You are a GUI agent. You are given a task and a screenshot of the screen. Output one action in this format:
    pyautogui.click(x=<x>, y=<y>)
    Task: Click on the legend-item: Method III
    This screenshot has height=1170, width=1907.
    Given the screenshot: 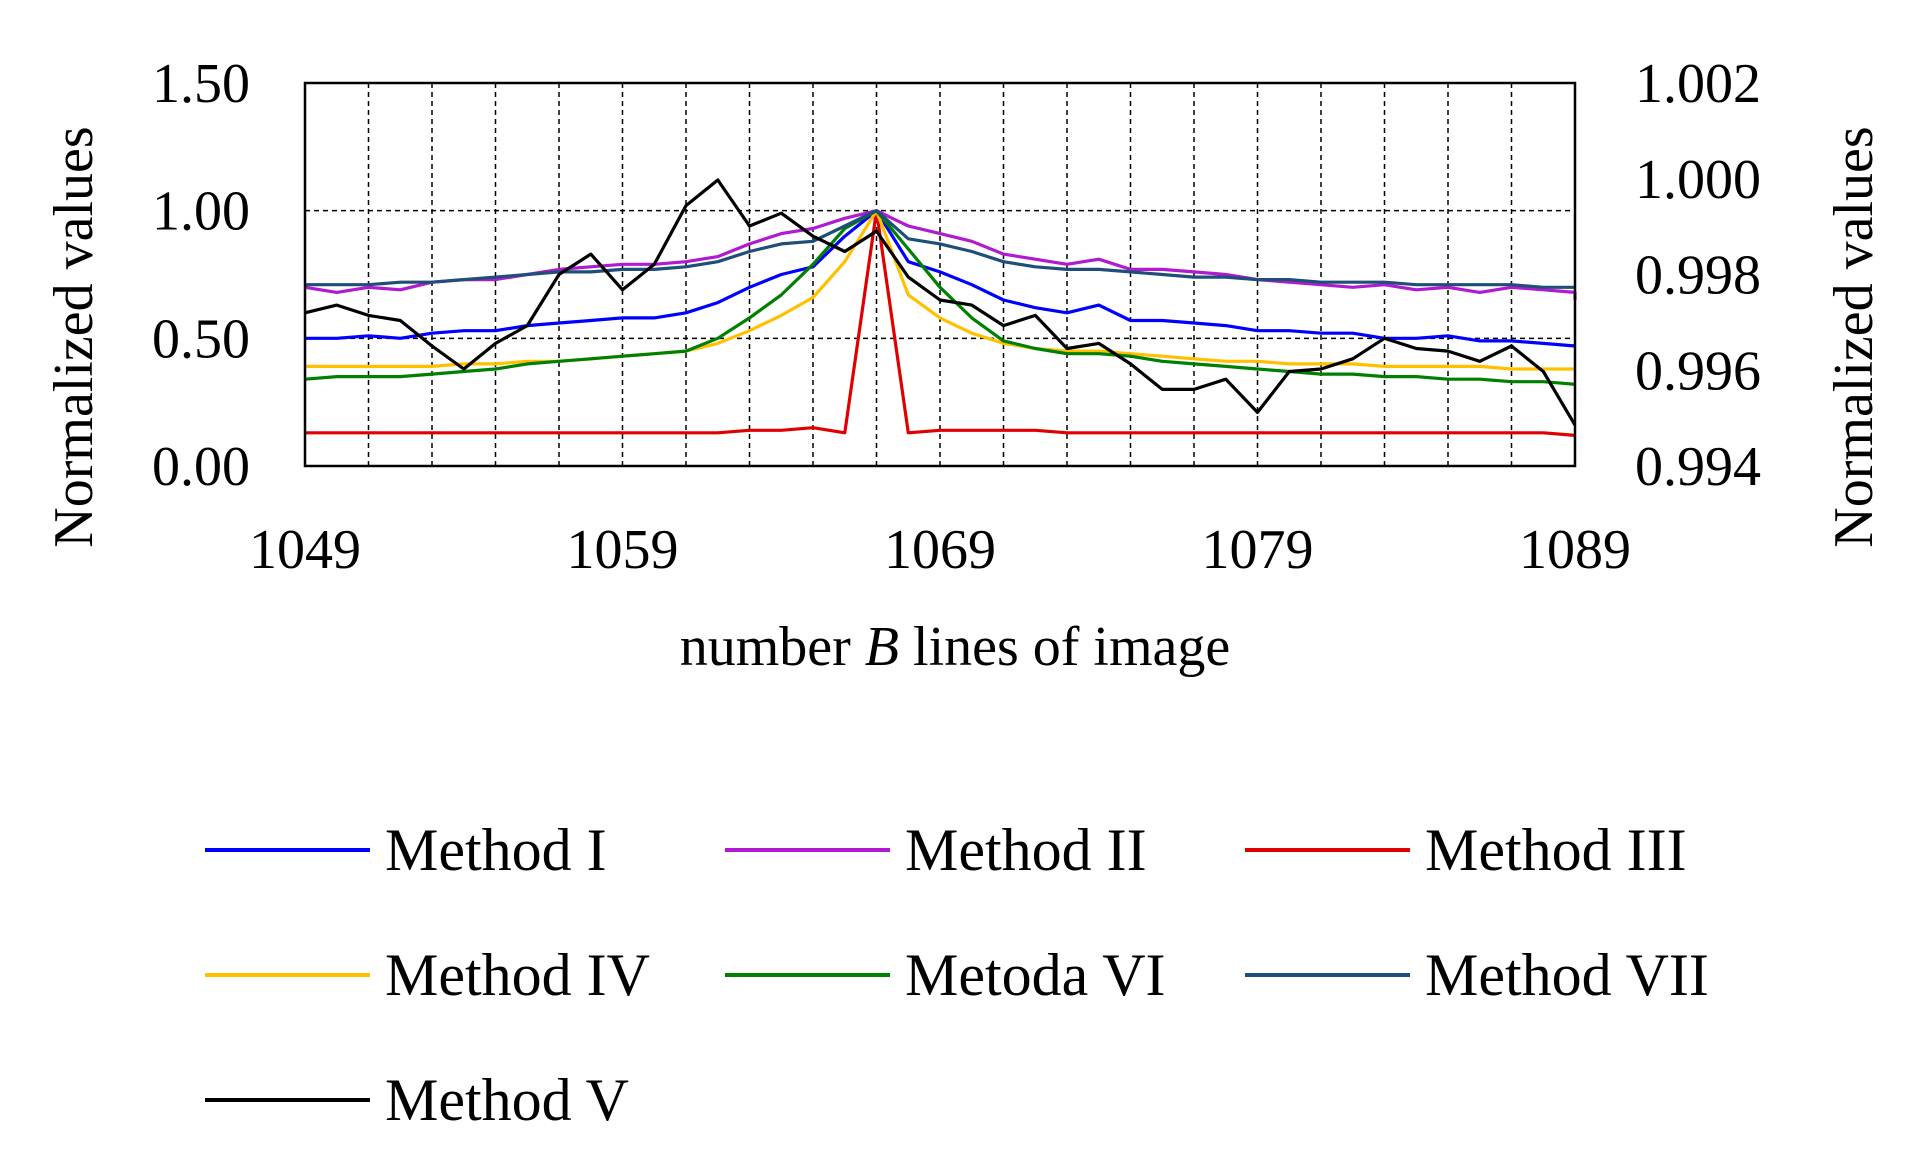 What is the action you would take?
    pyautogui.click(x=1466, y=850)
    